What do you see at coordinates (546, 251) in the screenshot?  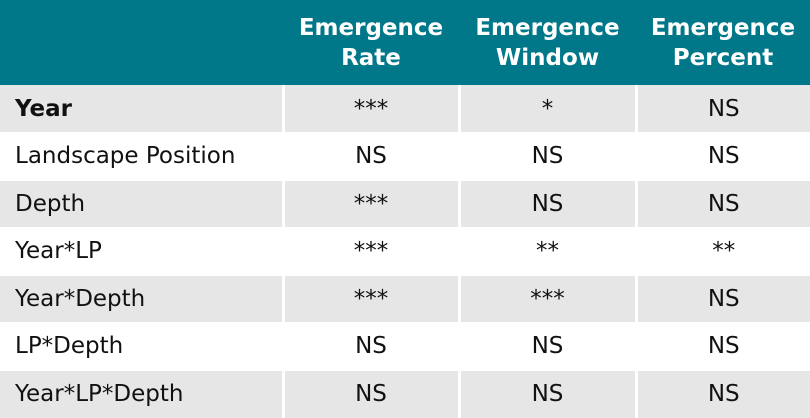 I see `window-cell: **` at bounding box center [546, 251].